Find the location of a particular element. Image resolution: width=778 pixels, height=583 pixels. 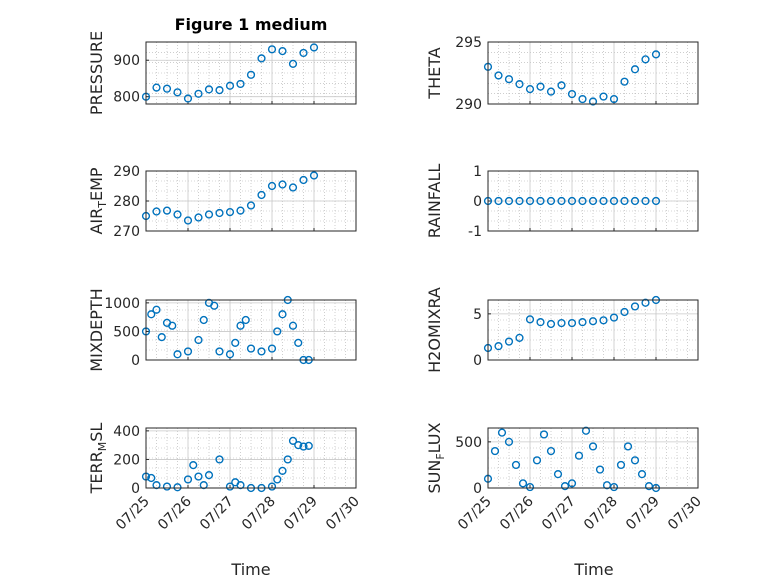

y-axis-label: AIRTEMP is located at coordinates (98, 200).